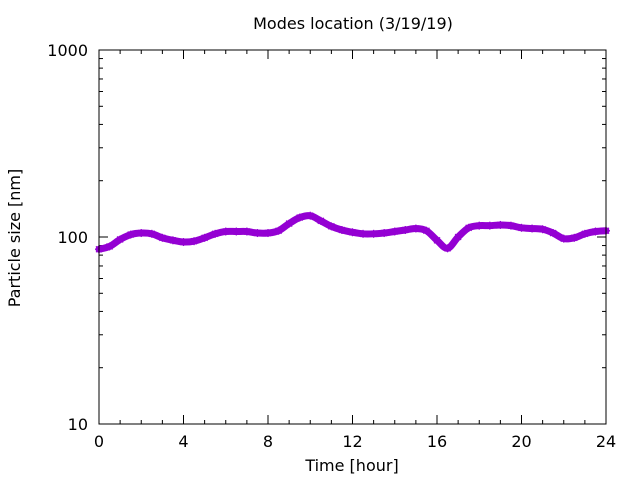 The height and width of the screenshot is (480, 640). What do you see at coordinates (14, 238) in the screenshot?
I see `y-axis-label: Particle size [nm]` at bounding box center [14, 238].